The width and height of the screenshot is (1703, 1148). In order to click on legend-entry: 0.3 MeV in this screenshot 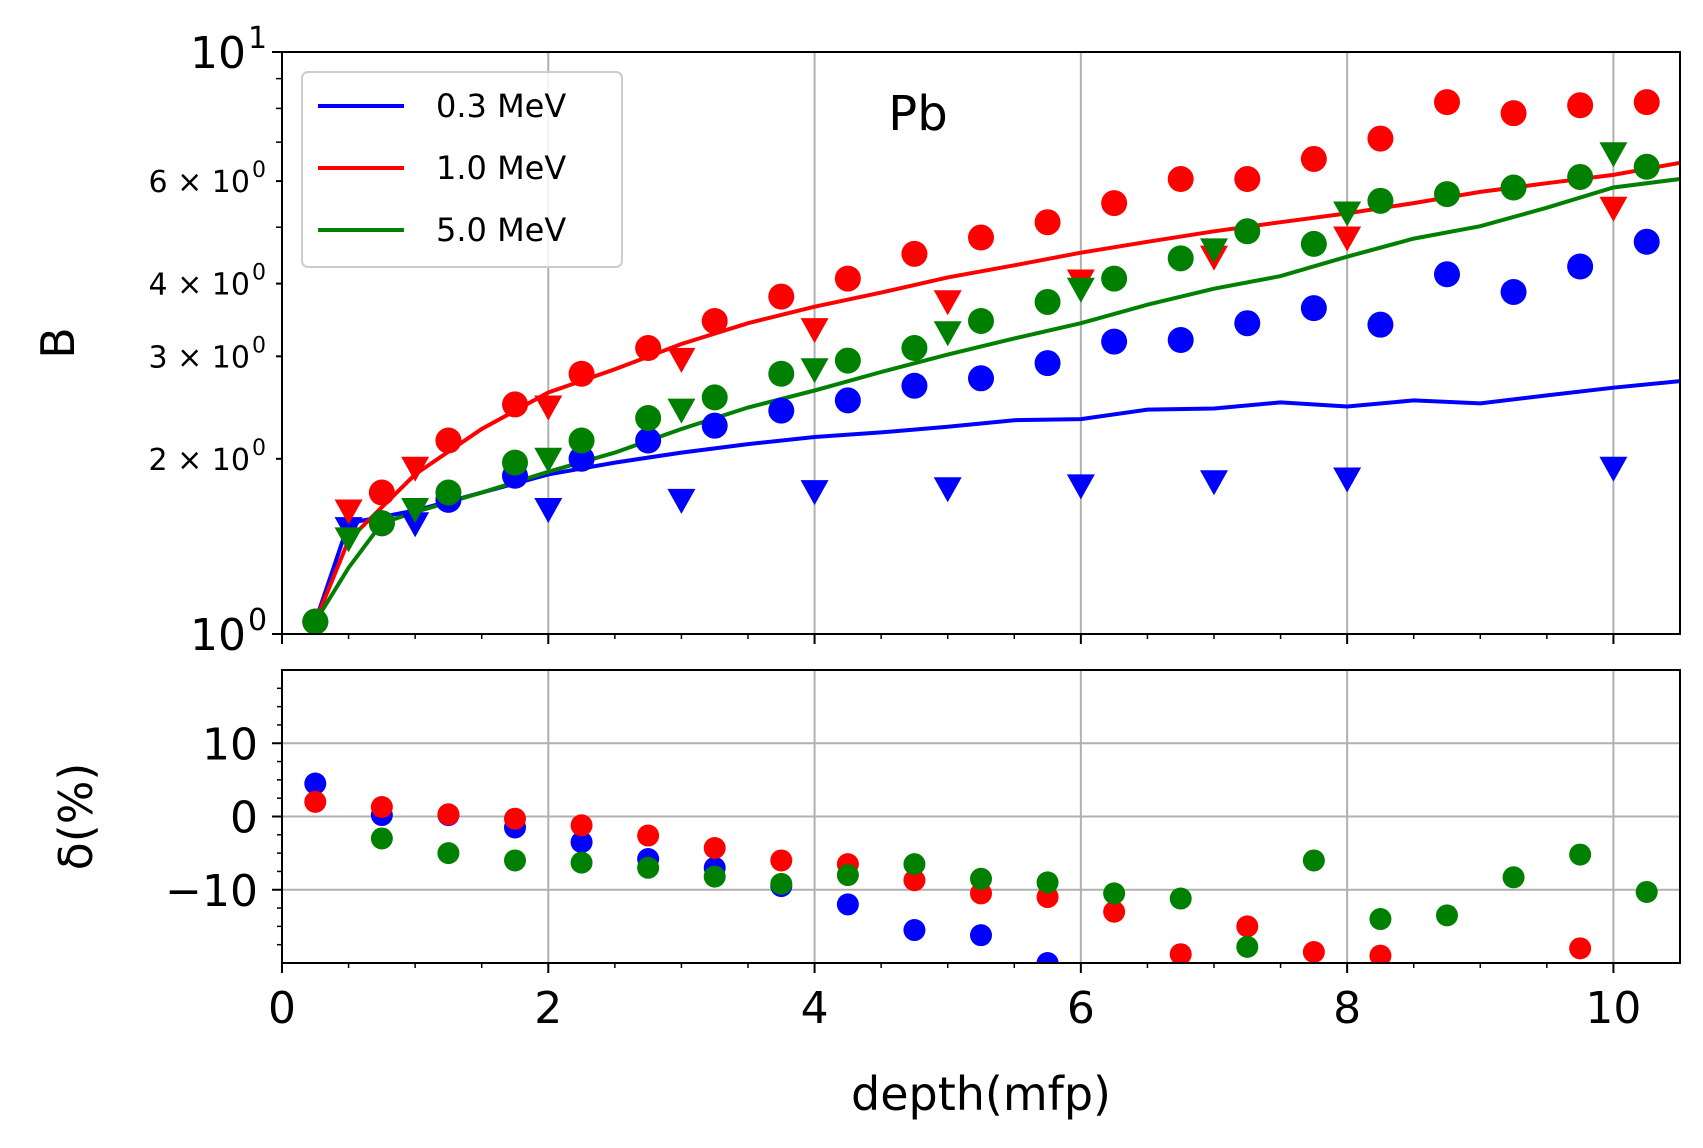, I will do `click(501, 106)`.